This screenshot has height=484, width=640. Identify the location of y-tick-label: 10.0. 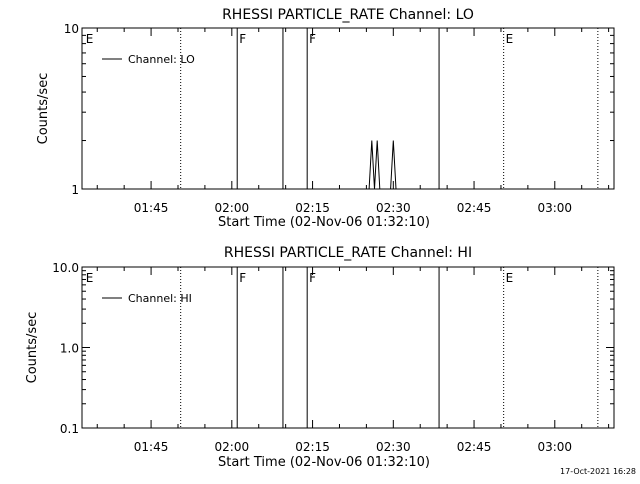
(65, 268).